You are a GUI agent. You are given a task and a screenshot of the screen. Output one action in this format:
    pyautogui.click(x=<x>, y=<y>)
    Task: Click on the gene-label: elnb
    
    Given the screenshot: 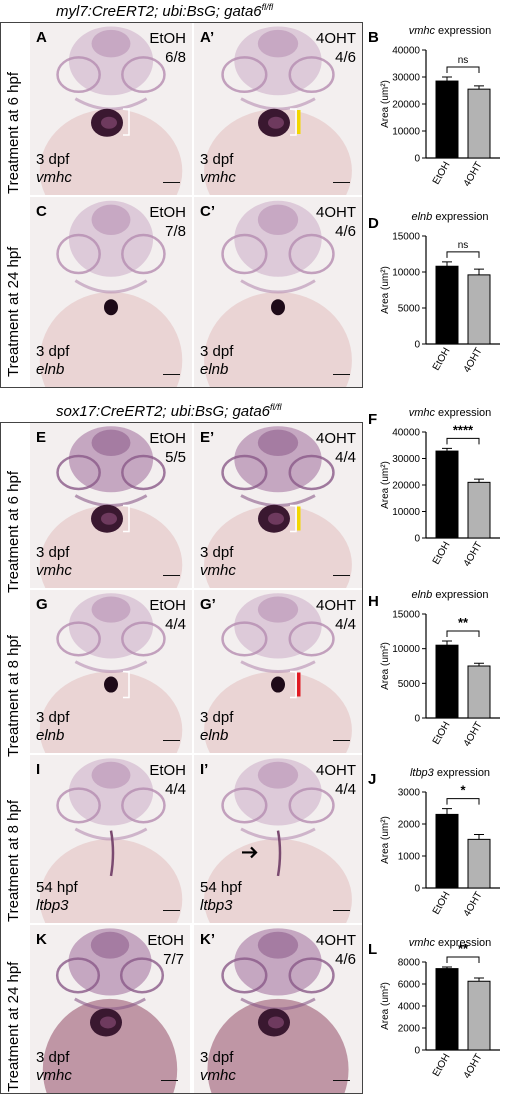 What is the action you would take?
    pyautogui.click(x=214, y=735)
    